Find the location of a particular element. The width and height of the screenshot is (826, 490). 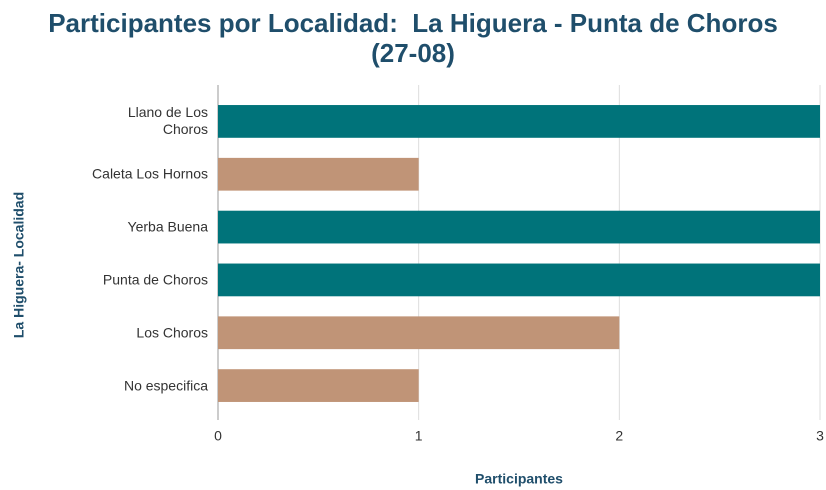

y-tick-label: No especifica is located at coordinates (165, 385).